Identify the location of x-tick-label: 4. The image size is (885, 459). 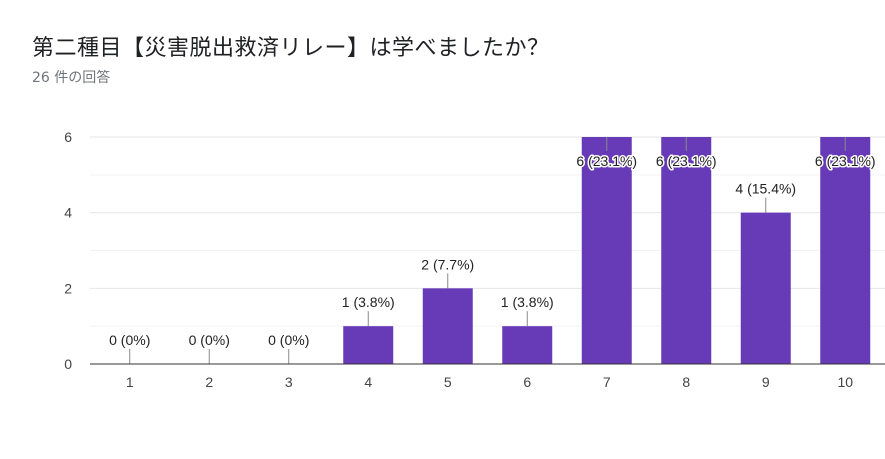
(368, 382).